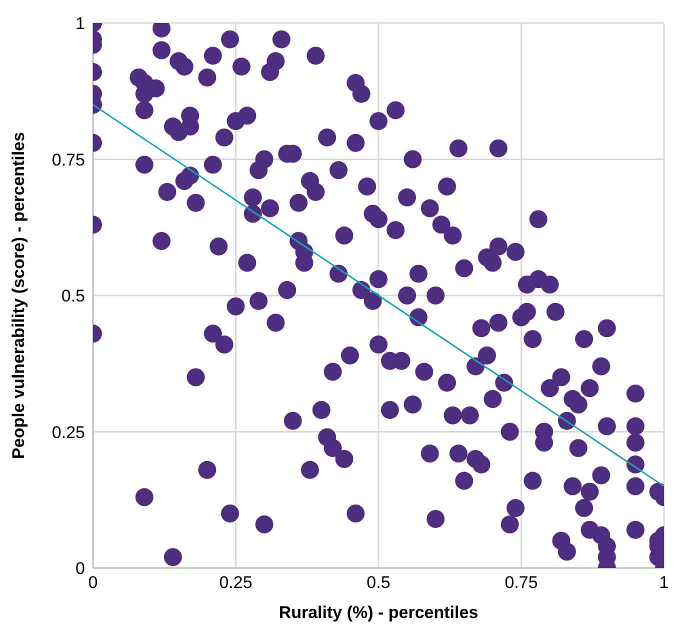  Describe the element at coordinates (378, 582) in the screenshot. I see `x-tick-label: 0.5` at that location.